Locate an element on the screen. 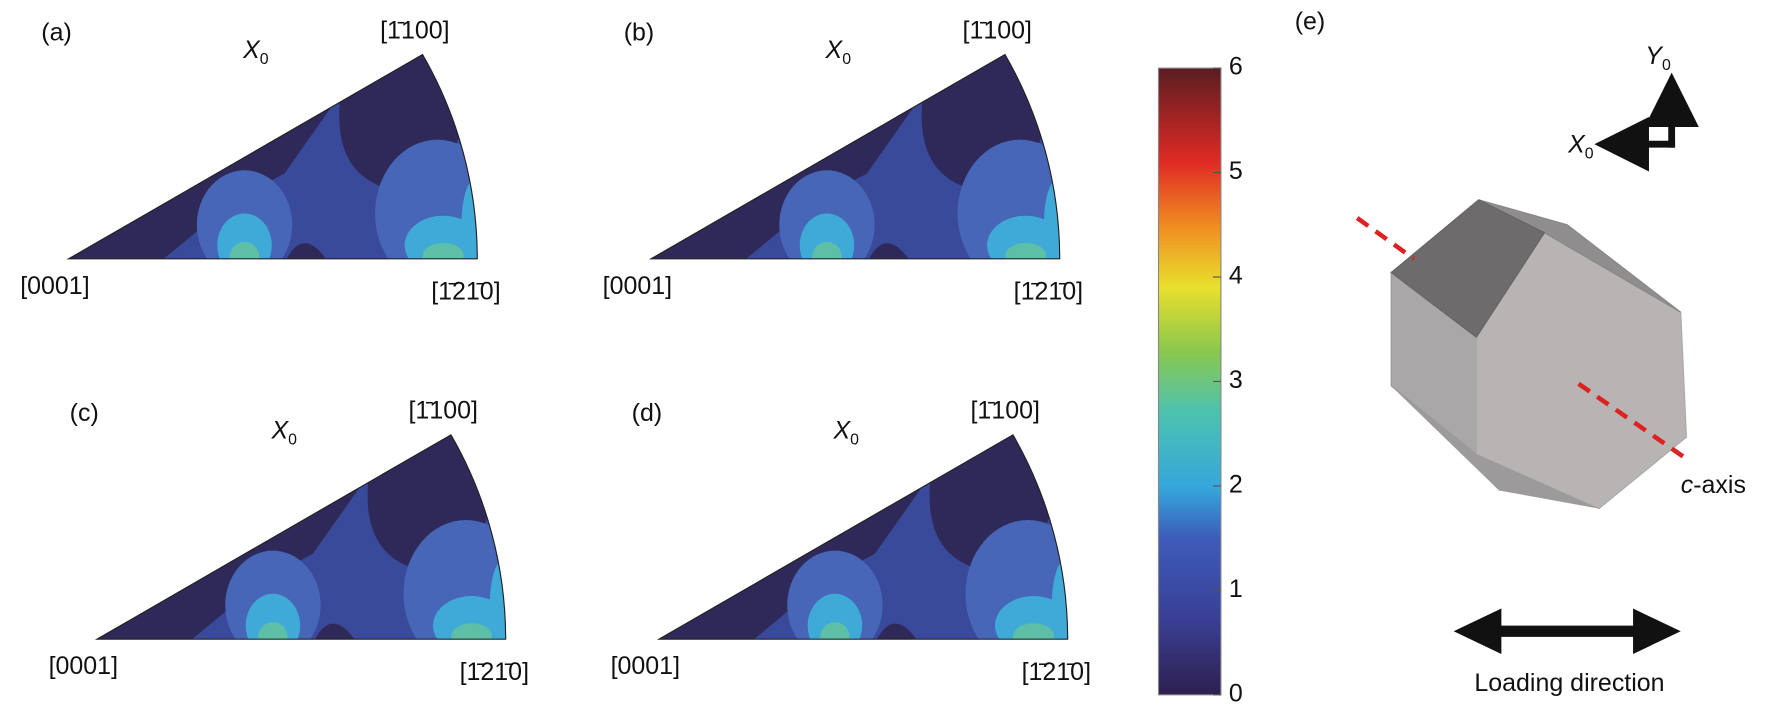 This screenshot has width=1772, height=713. c-axis-label: c-axis is located at coordinates (1713, 485).